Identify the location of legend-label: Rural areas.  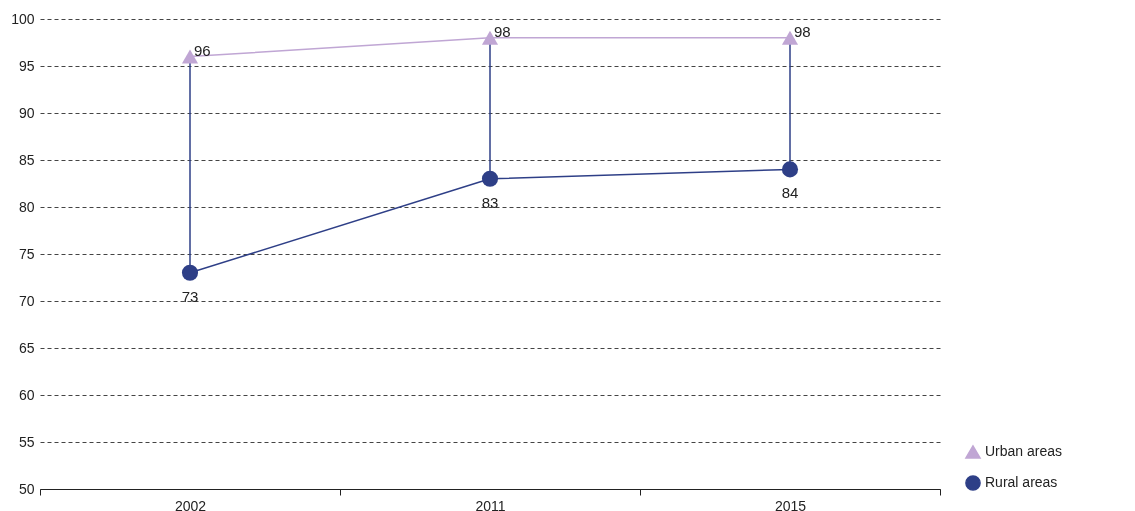
(1021, 482).